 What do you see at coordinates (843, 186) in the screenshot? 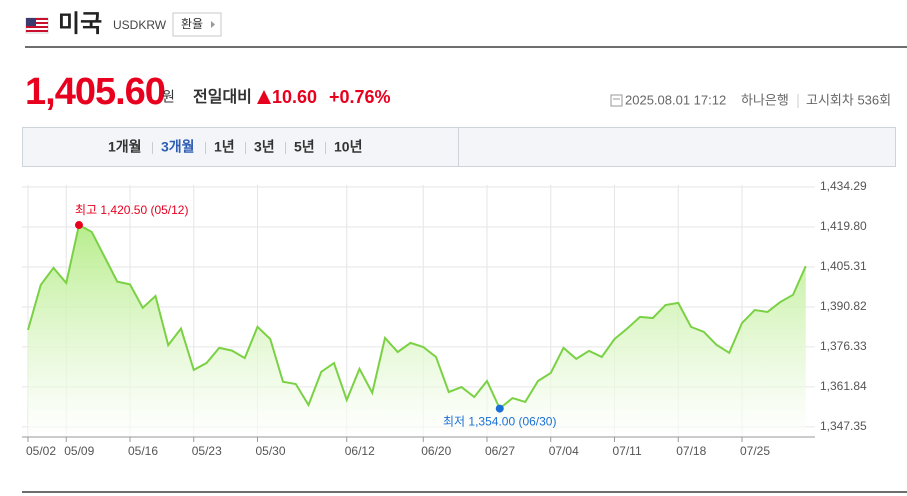
I see `y-tick-label: 1,434.29` at bounding box center [843, 186].